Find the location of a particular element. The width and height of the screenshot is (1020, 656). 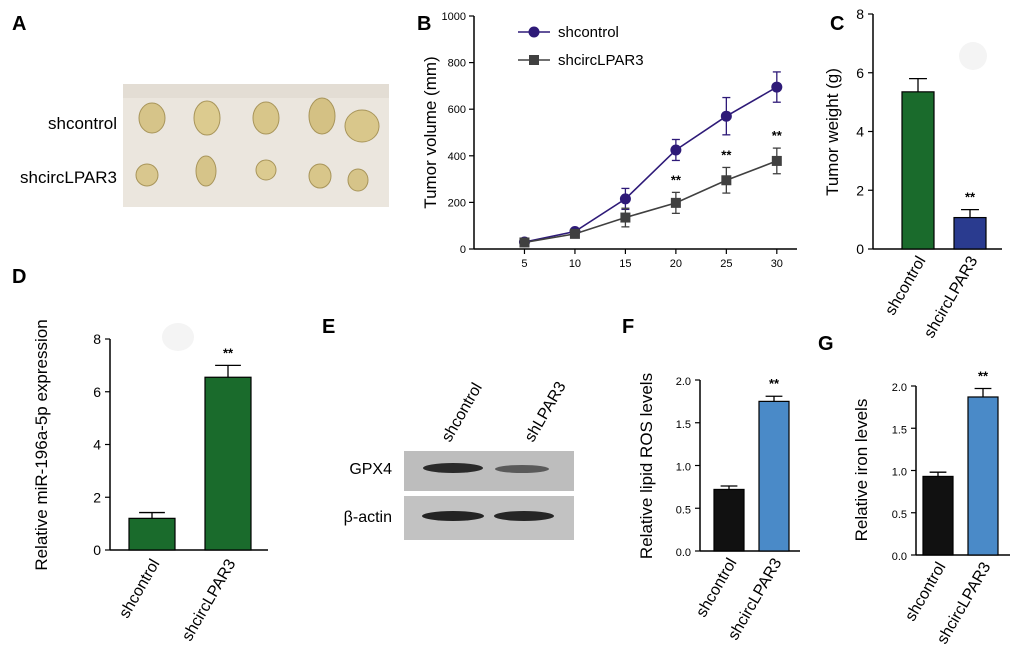

photo-background is located at coordinates (256, 145).